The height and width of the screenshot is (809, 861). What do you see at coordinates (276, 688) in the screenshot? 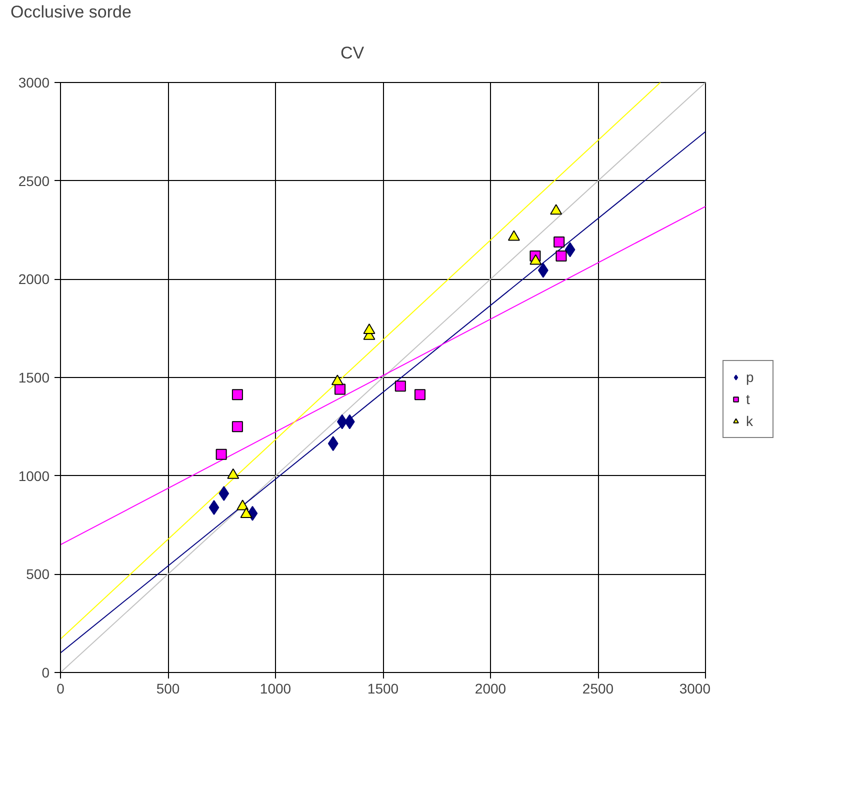
I see `x-tick-label: 1000` at bounding box center [276, 688].